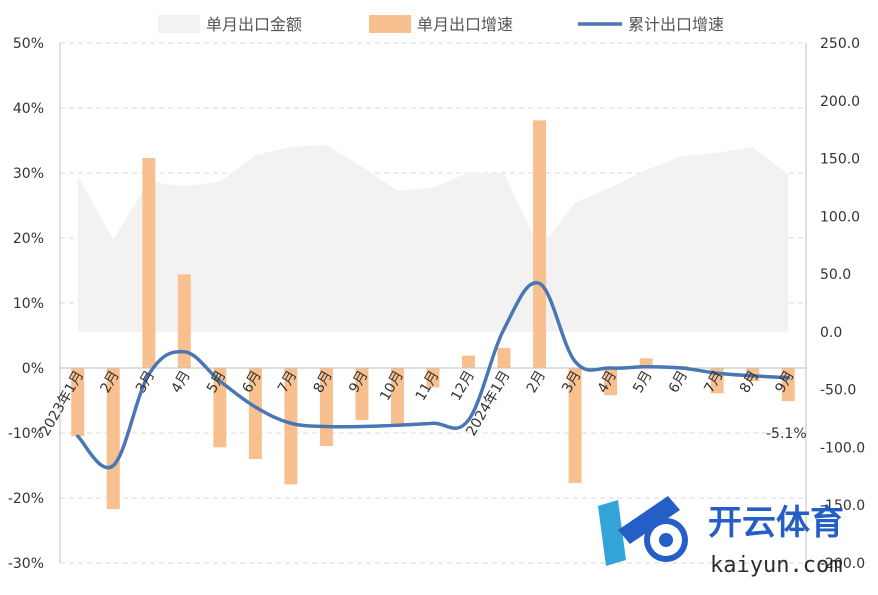  What do you see at coordinates (26, 434) in the screenshot?
I see `left-tick-label: -10%` at bounding box center [26, 434].